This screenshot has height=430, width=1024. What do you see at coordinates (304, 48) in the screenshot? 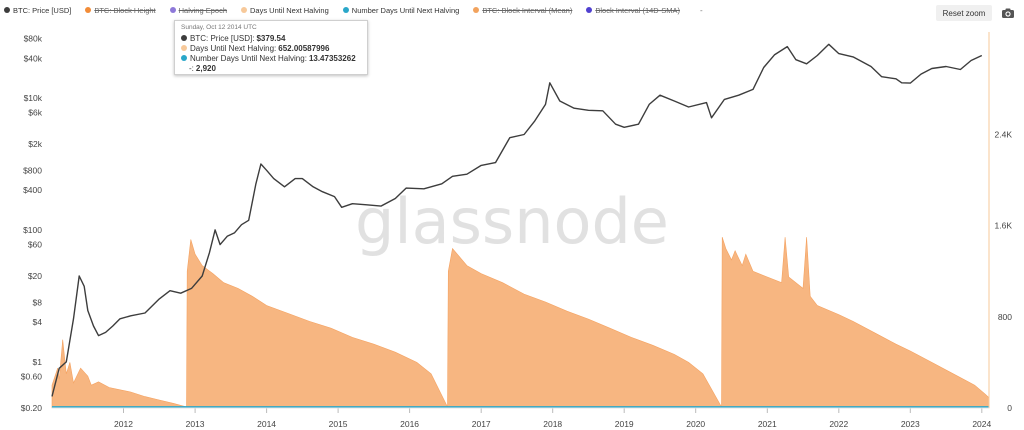
I see `tooltip-value: 652.00587996` at bounding box center [304, 48].